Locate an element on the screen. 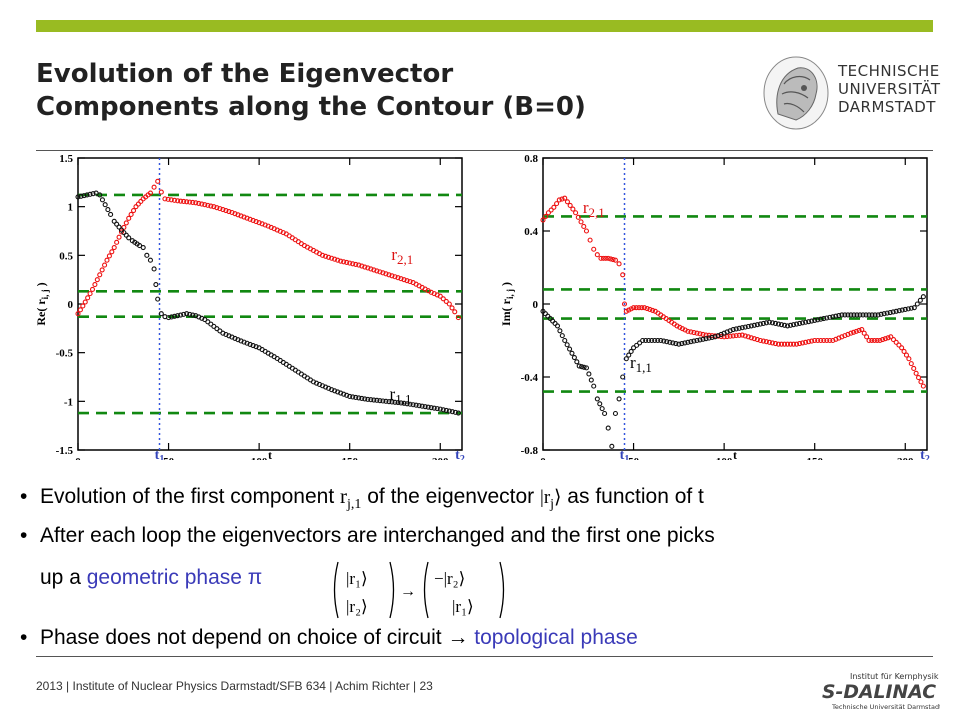 The image size is (960, 720). y-tick-label: -1.5 is located at coordinates (65, 451).